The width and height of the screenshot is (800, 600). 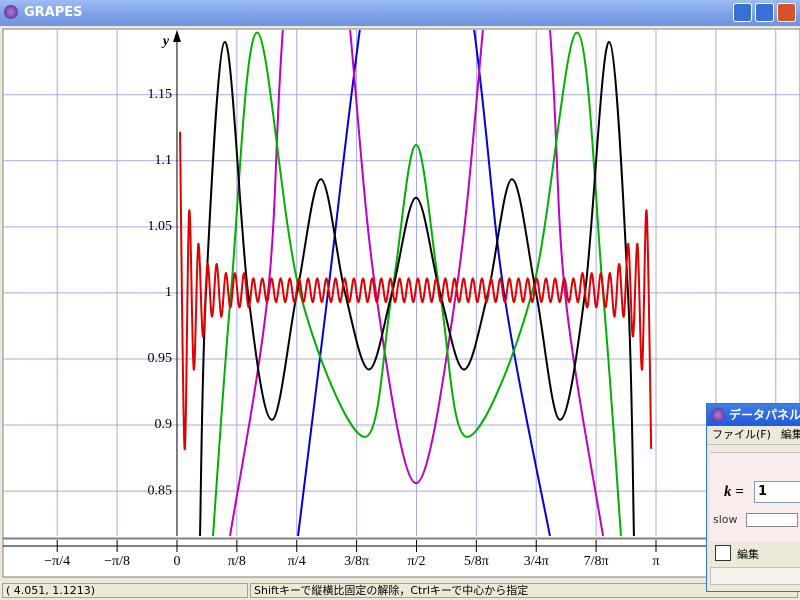 What do you see at coordinates (160, 94) in the screenshot?
I see `y-tick-label: 1.15` at bounding box center [160, 94].